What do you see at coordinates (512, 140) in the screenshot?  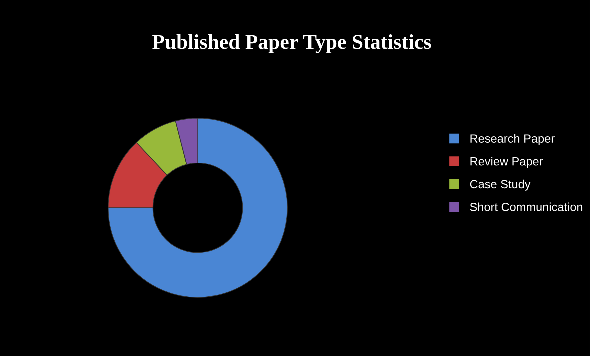 I see `legend-label: Research Paper` at bounding box center [512, 140].